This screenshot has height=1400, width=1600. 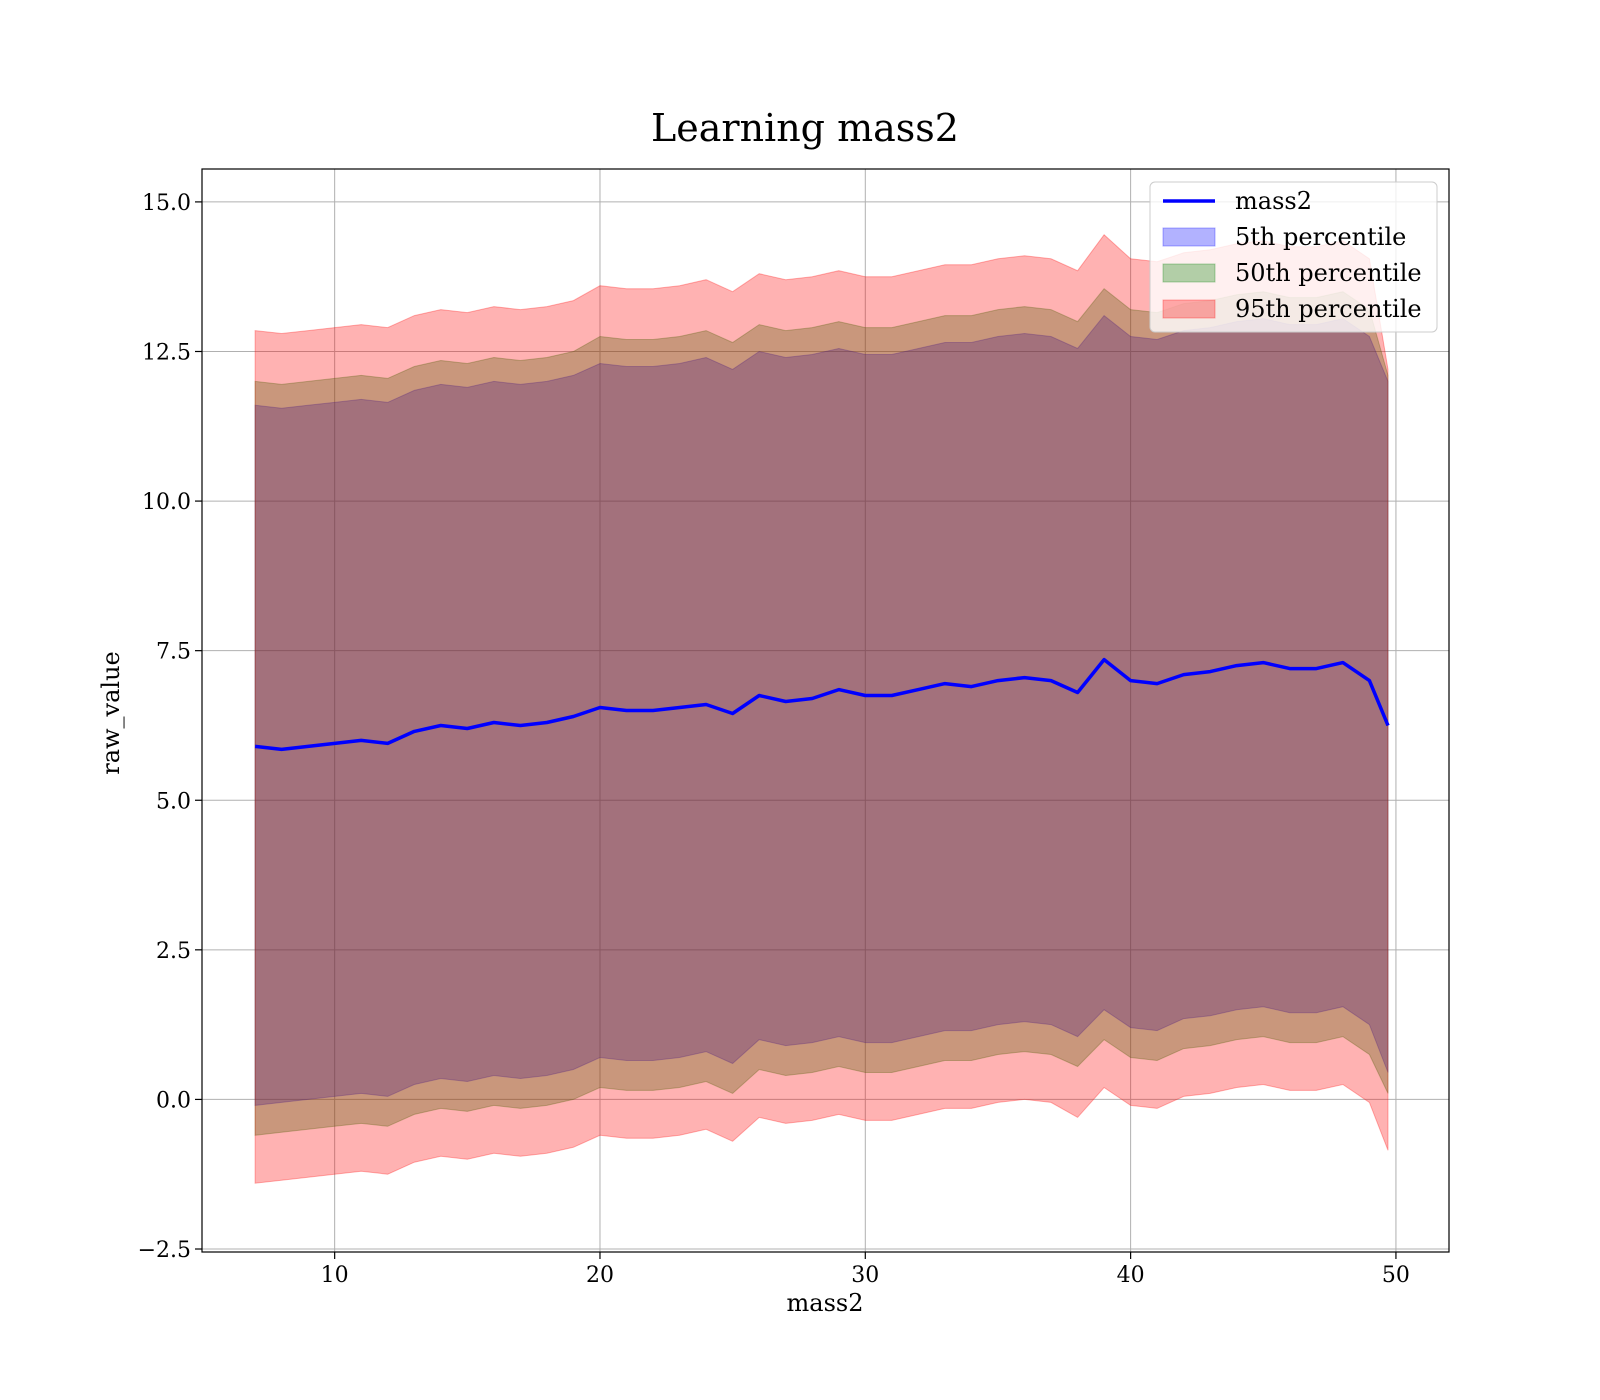 What do you see at coordinates (1396, 1275) in the screenshot?
I see `x-tick-label: 50` at bounding box center [1396, 1275].